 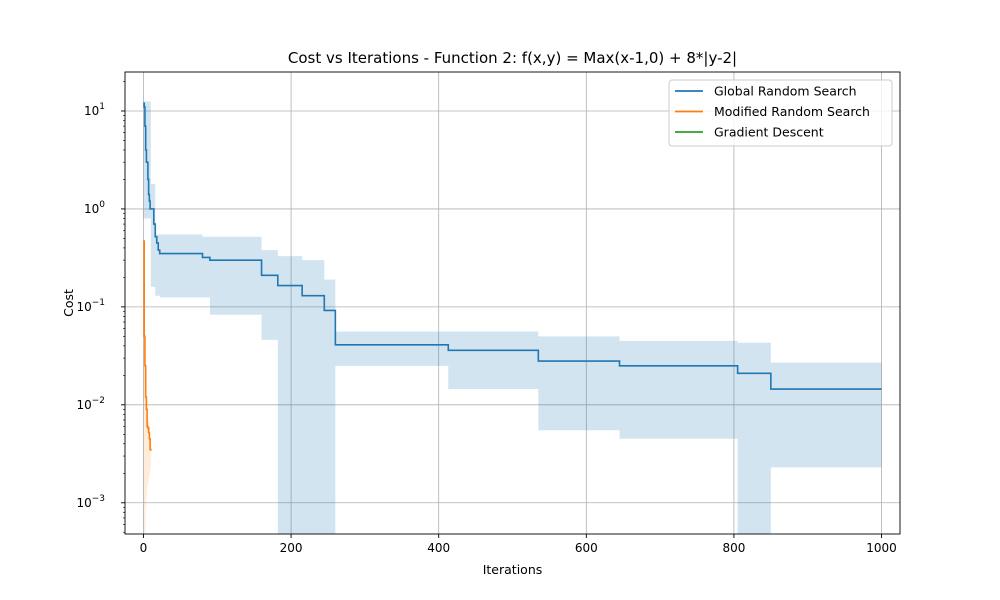 What do you see at coordinates (90, 306) in the screenshot?
I see `y-tick-label: 10⁻¹` at bounding box center [90, 306].